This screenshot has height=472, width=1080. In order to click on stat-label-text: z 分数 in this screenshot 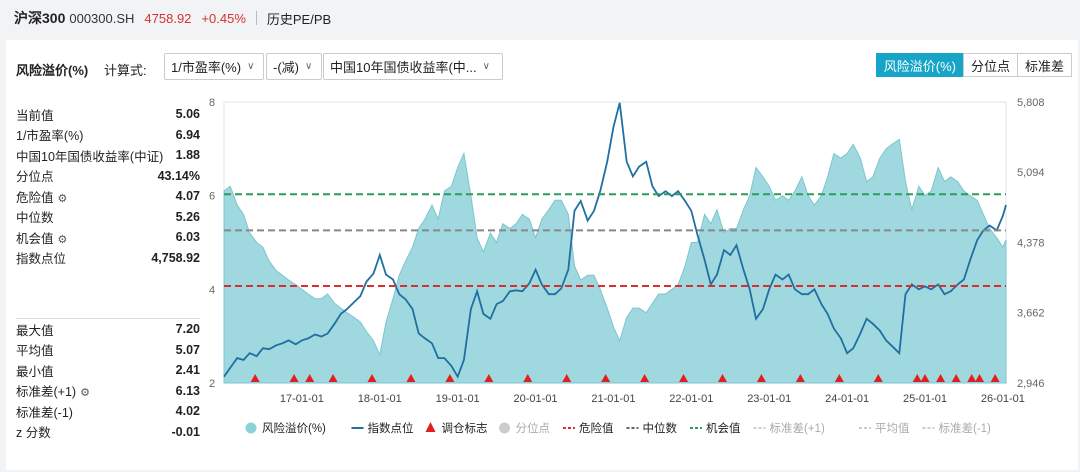, I will do `click(33, 433)`.